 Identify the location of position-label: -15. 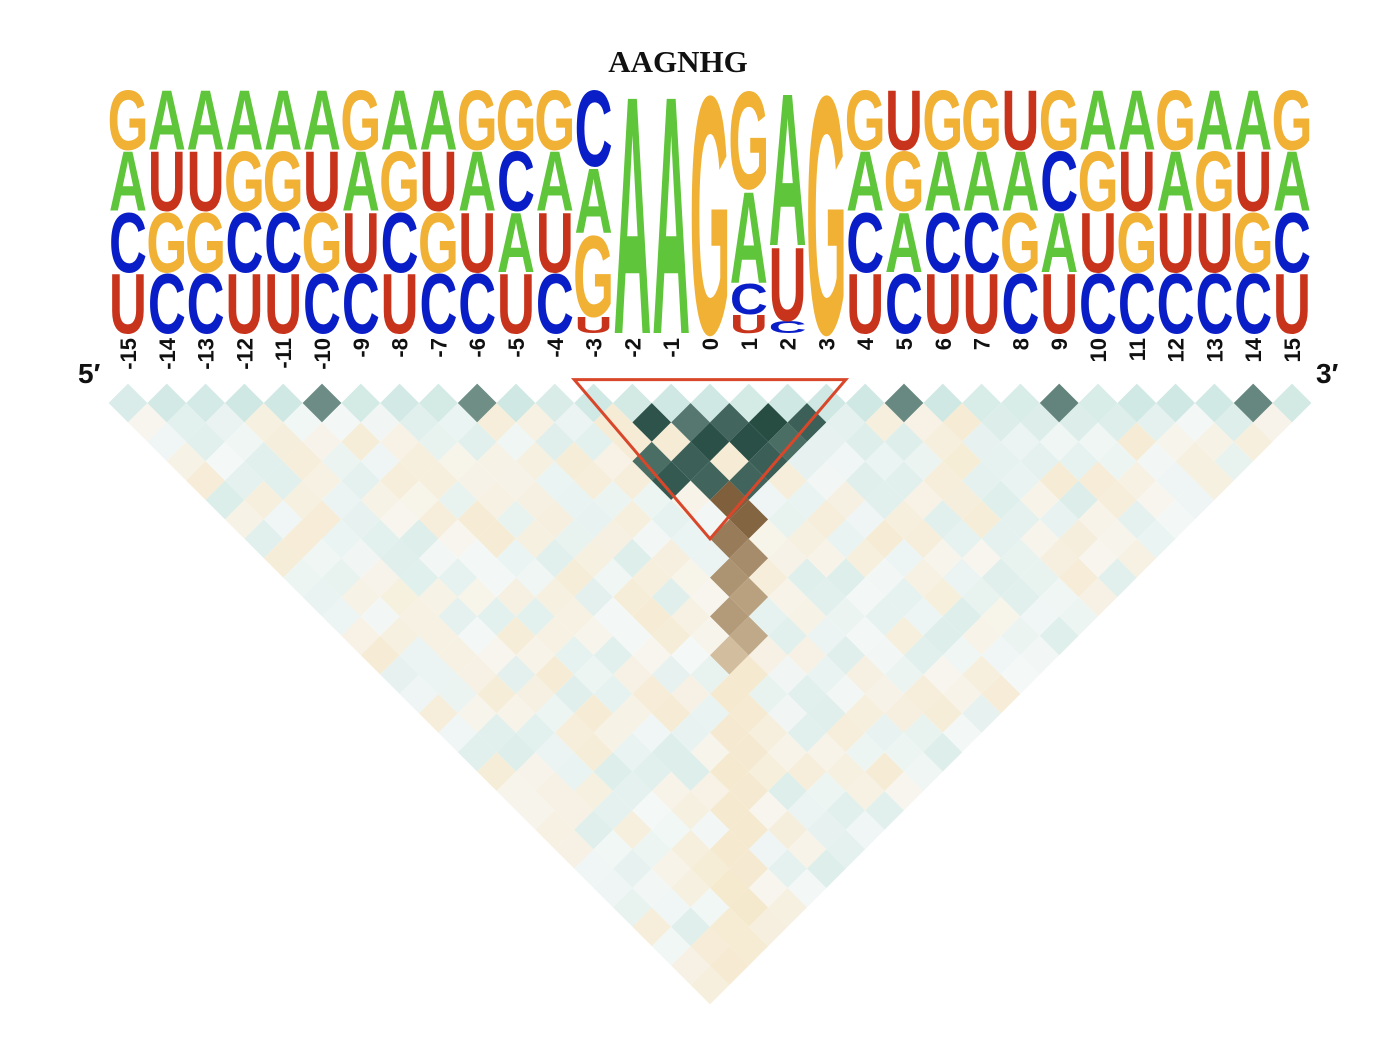
(128, 354).